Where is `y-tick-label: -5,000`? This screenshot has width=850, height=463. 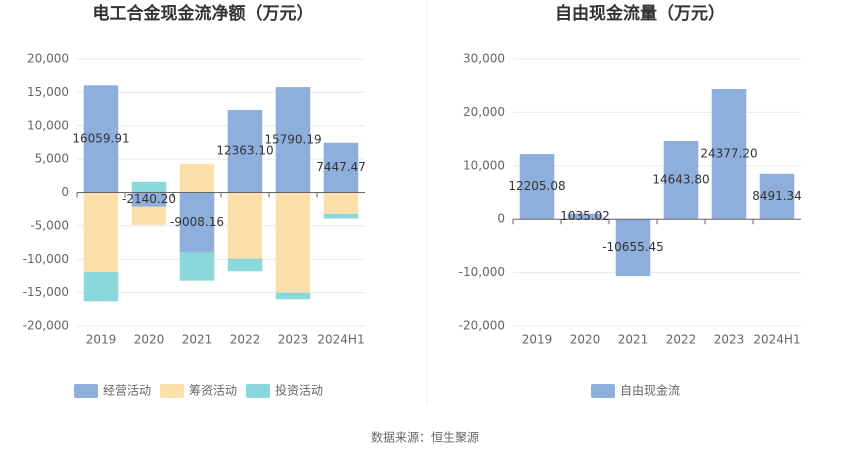 y-tick-label: -5,000 is located at coordinates (49, 225).